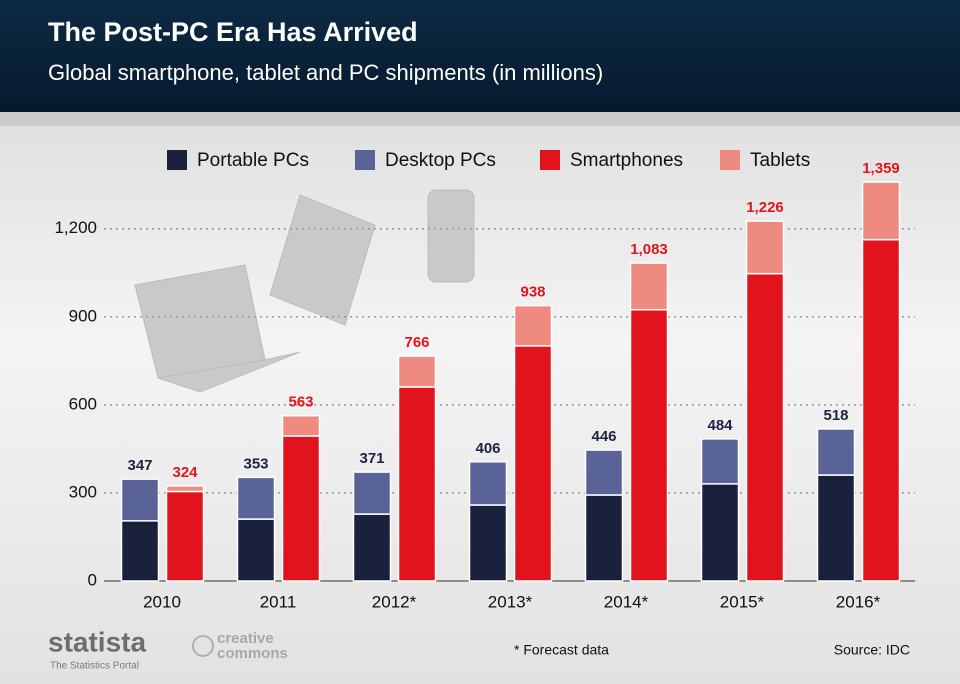  I want to click on total-label: 446, so click(603, 436).